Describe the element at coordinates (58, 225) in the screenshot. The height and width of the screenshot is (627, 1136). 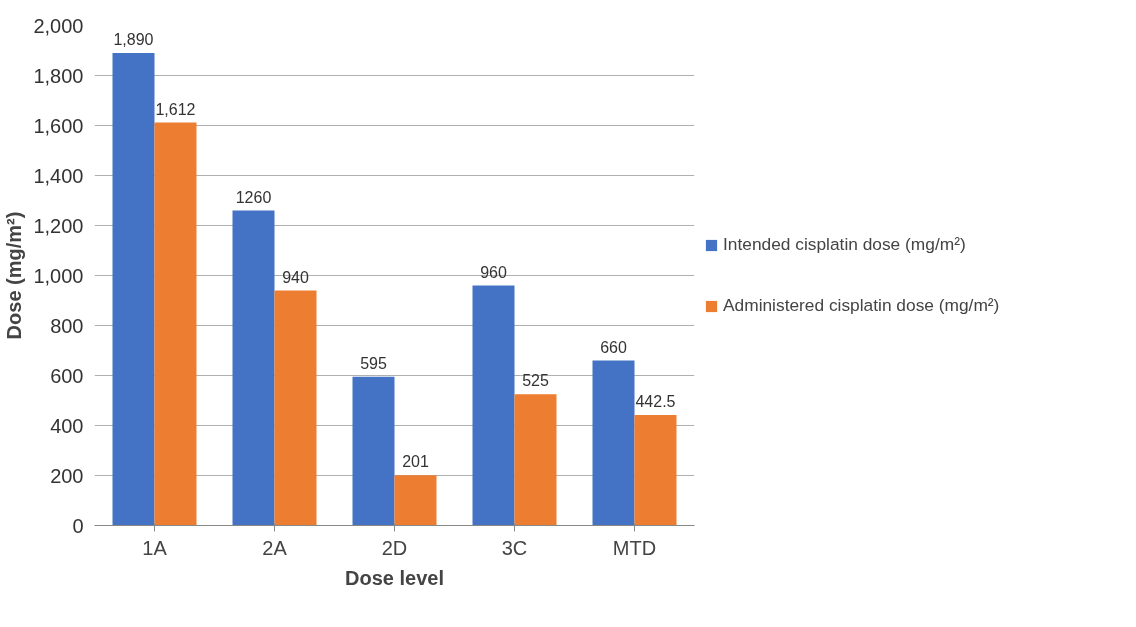
I see `y-tick-label: 1,200` at that location.